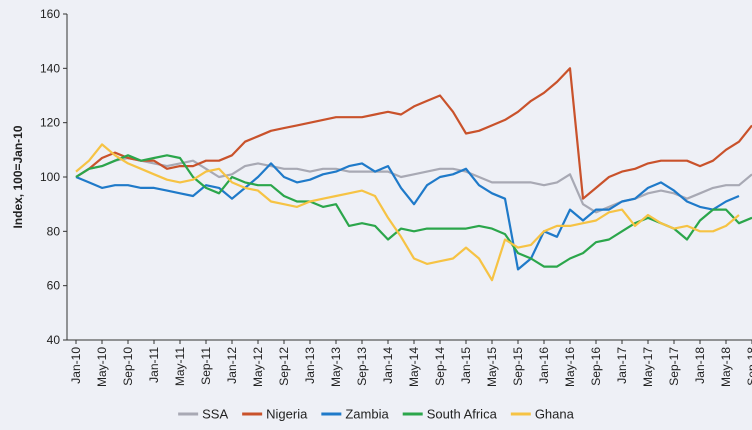 This screenshot has height=430, width=752. What do you see at coordinates (258, 367) in the screenshot?
I see `x-tick-label: May-12` at bounding box center [258, 367].